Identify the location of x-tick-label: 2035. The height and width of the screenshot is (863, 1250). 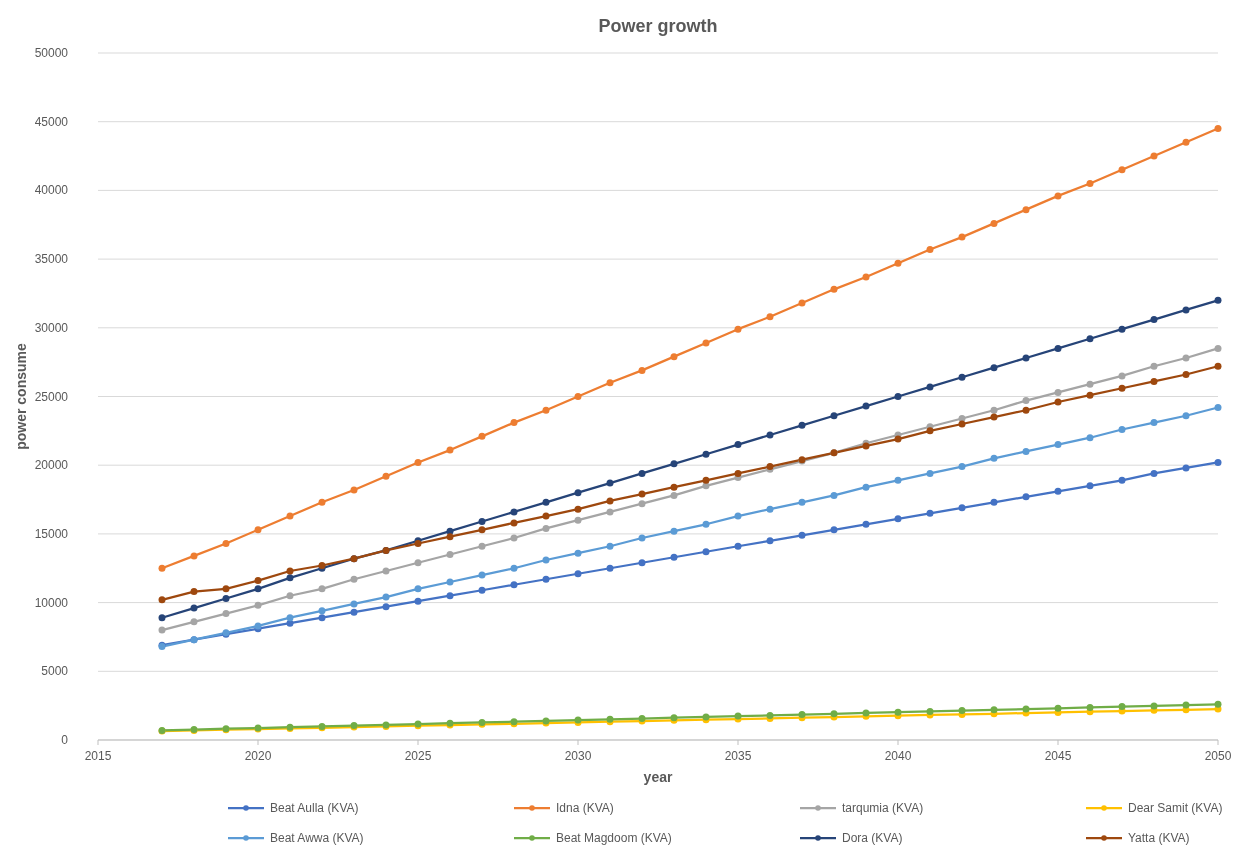
(738, 756).